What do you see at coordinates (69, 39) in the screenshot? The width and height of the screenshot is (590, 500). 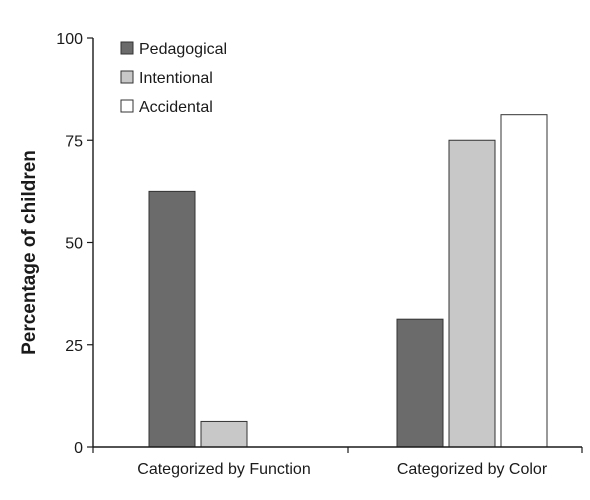 I see `y-tick-label: 100` at bounding box center [69, 39].